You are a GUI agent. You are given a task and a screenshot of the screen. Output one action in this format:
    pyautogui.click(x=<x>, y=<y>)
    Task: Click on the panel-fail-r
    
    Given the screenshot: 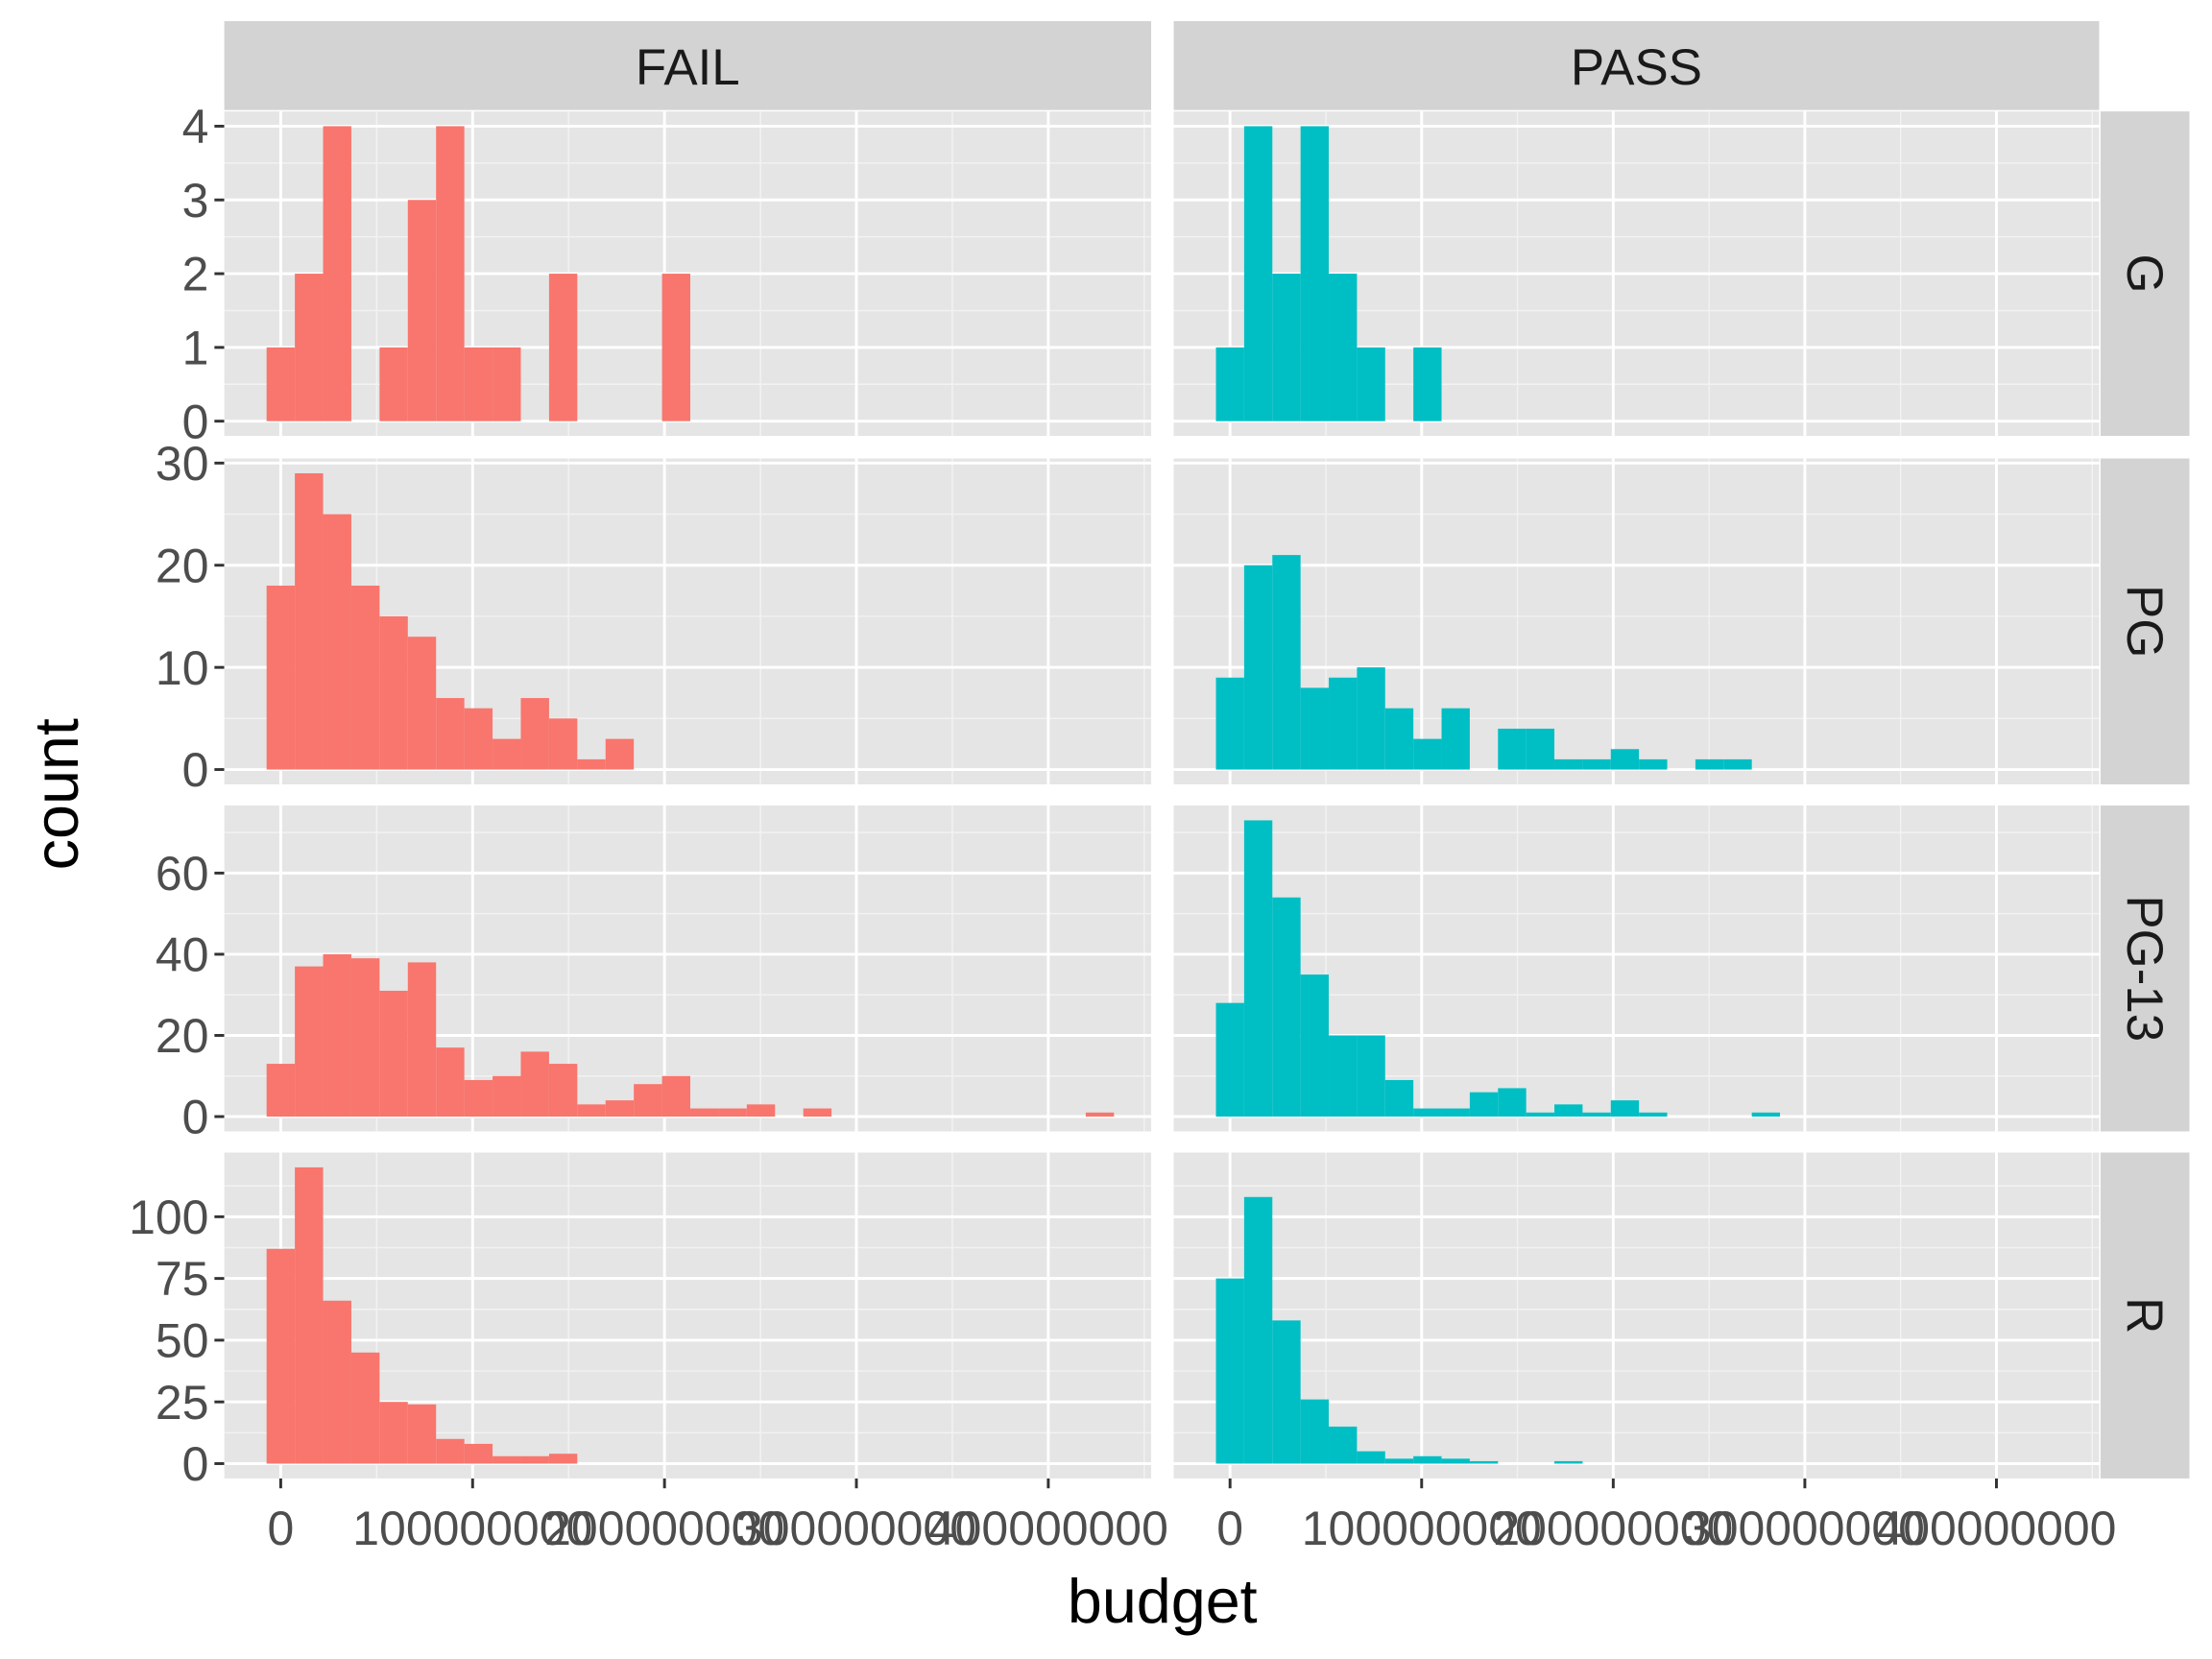 What is the action you would take?
    pyautogui.click(x=688, y=1315)
    